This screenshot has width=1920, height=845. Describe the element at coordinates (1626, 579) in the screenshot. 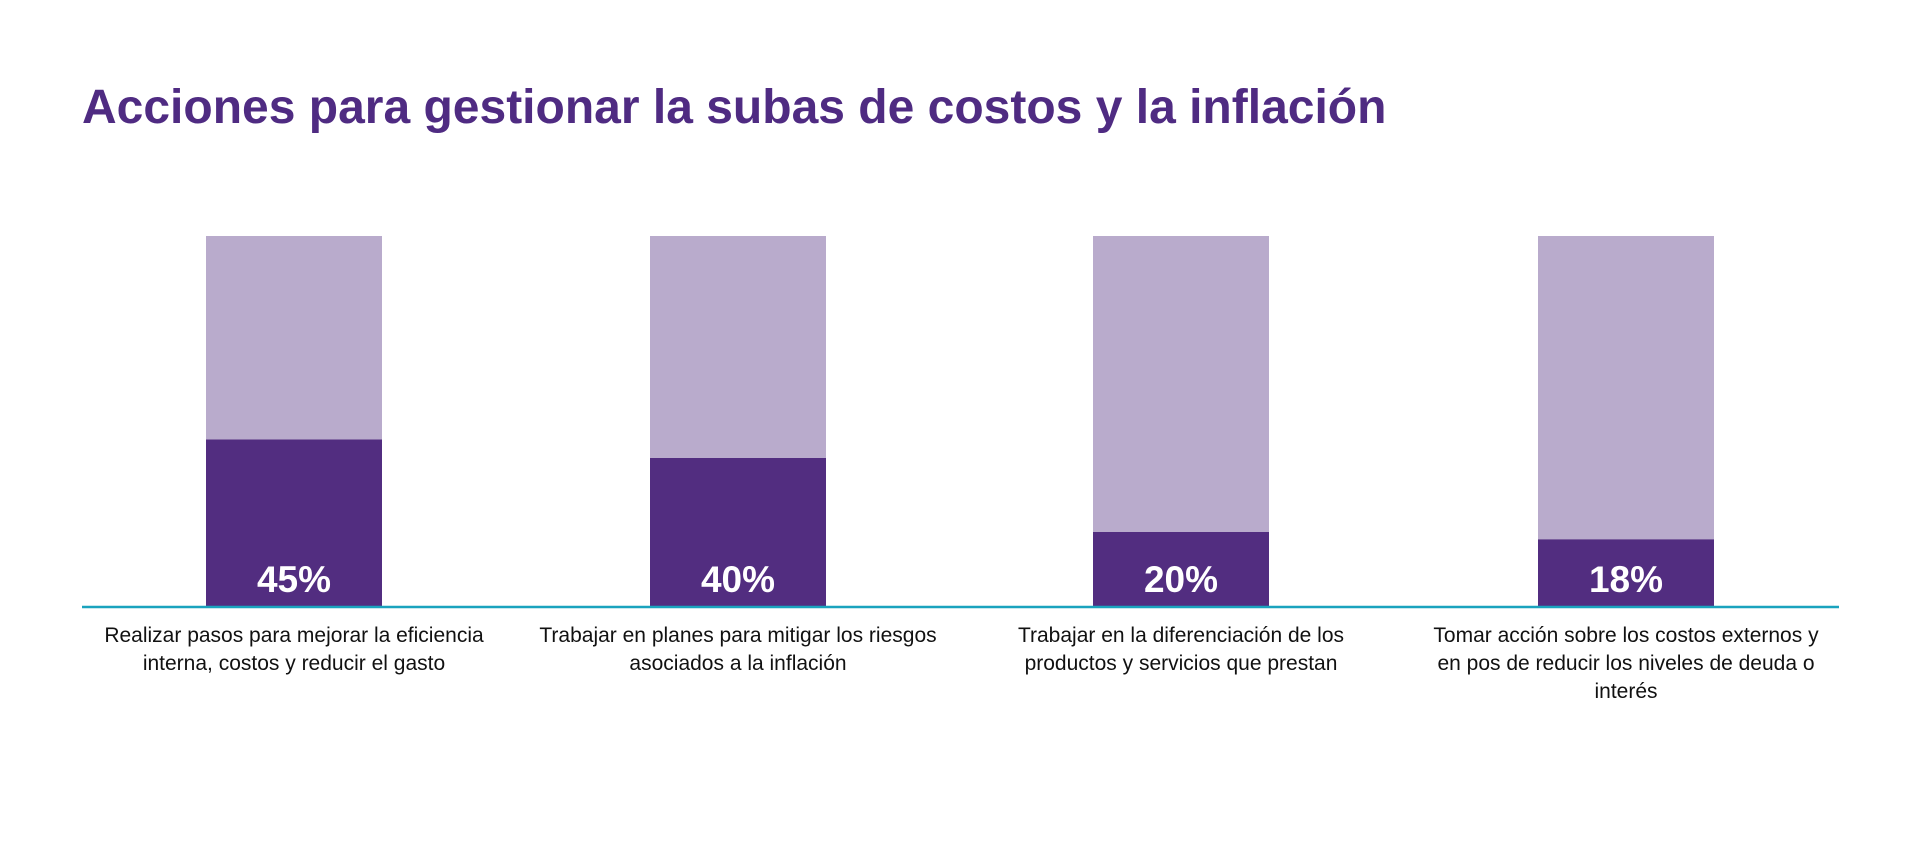

I see `data-label: 18%` at that location.